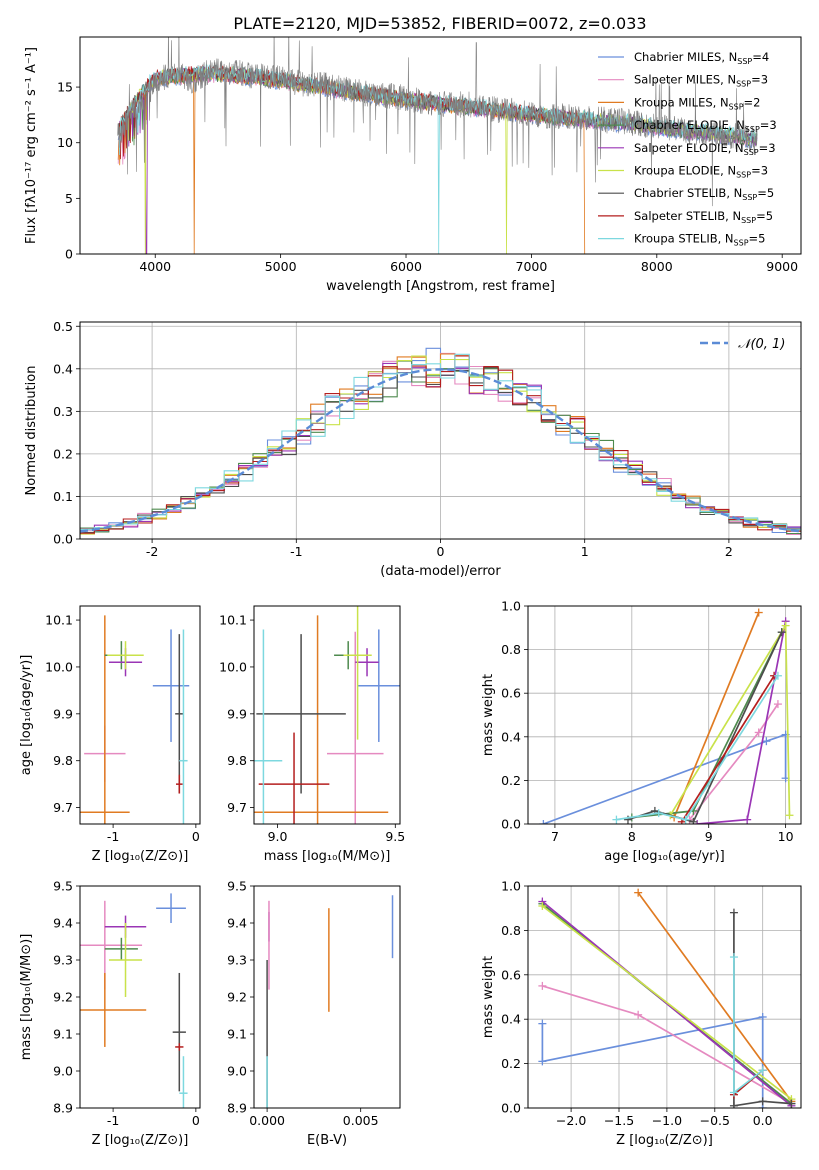  I want to click on y-tick-label: 1.0, so click(511, 886).